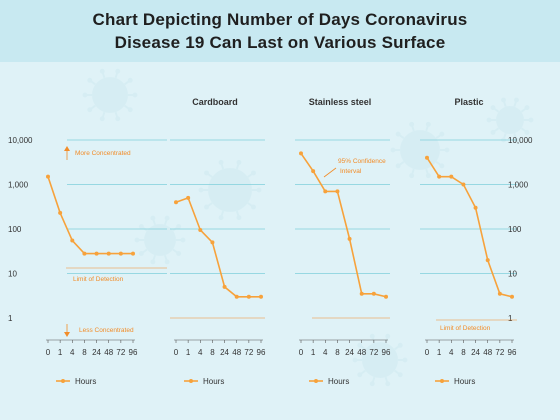 The height and width of the screenshot is (420, 560). I want to click on title-banner, so click(280, 31).